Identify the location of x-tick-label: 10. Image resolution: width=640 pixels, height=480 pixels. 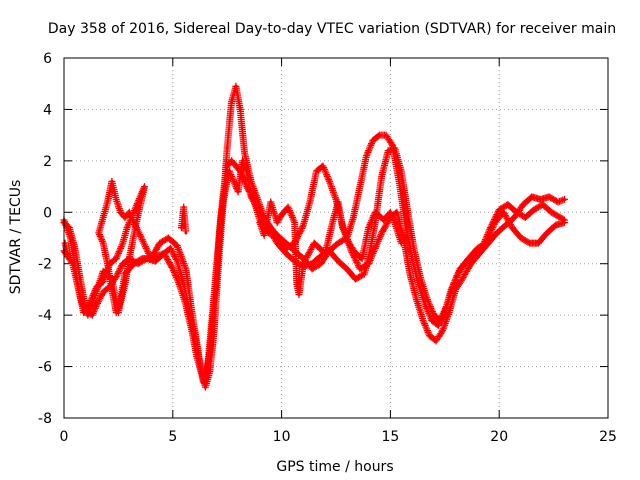
(282, 437).